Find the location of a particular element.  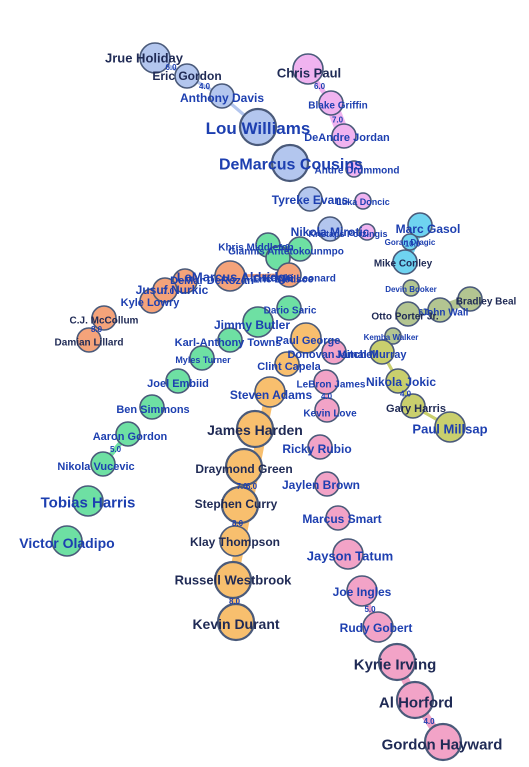

node-anthony-davis is located at coordinates (222, 96).